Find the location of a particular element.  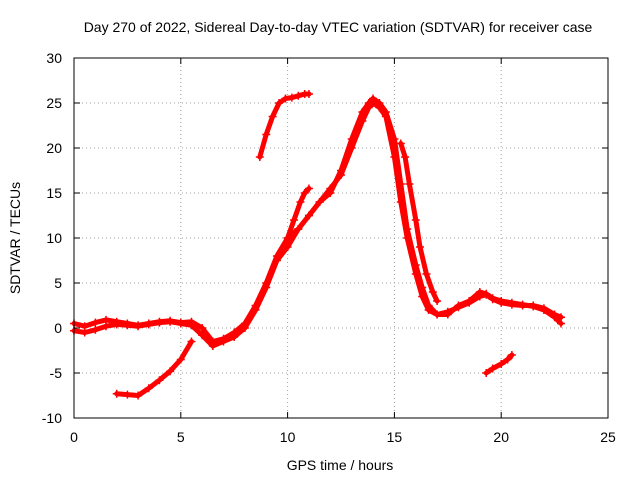

series-track-c-markers is located at coordinates (419, 222).